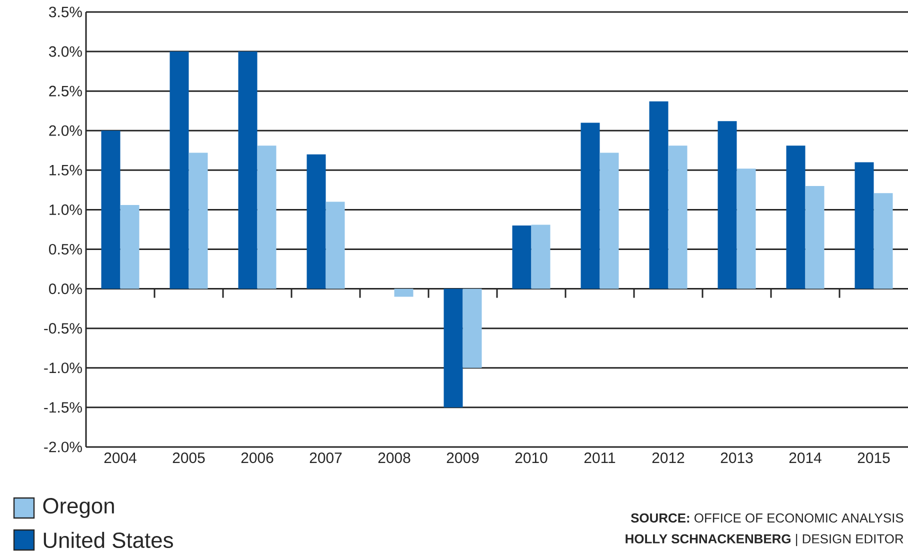  Describe the element at coordinates (63, 368) in the screenshot. I see `y-tick-label: -1.0%` at that location.